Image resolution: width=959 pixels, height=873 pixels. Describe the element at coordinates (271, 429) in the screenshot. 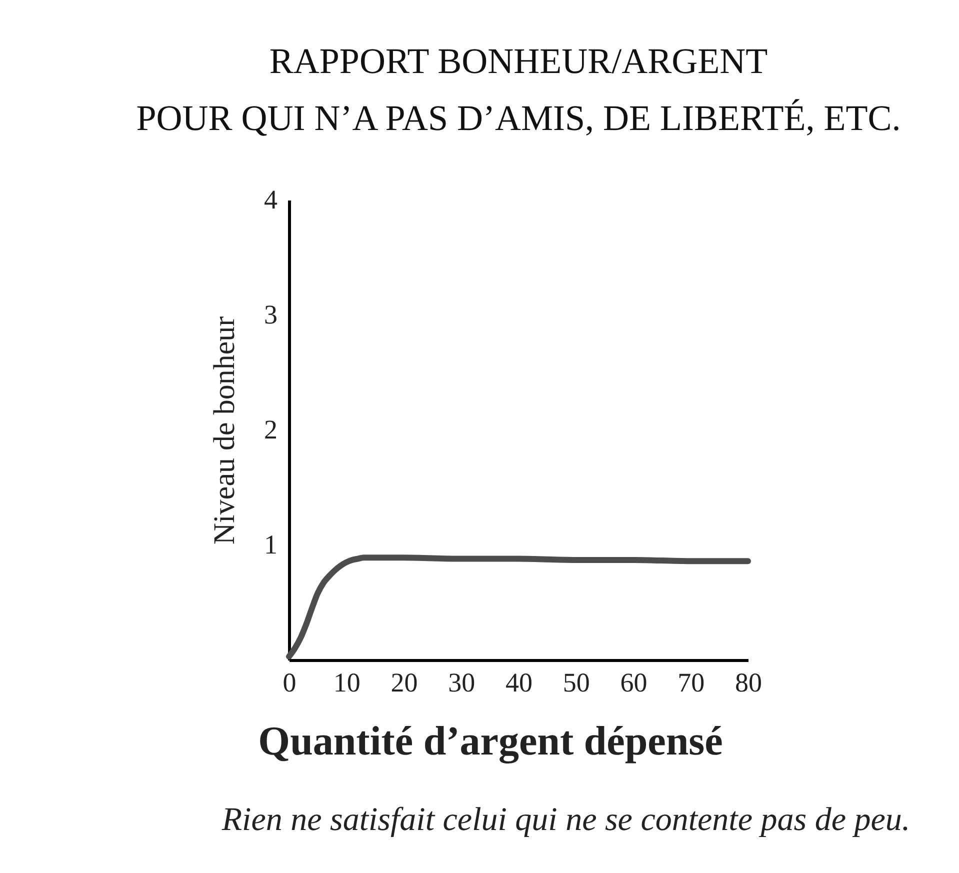

I see `y-tick-label: 2` at that location.